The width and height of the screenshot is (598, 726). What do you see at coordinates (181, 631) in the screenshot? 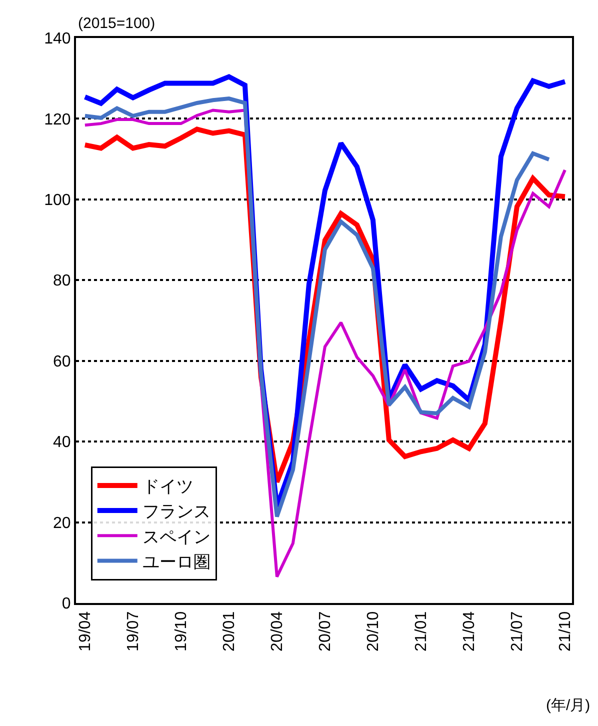
I see `x-tick-label: 19/10` at bounding box center [181, 631].